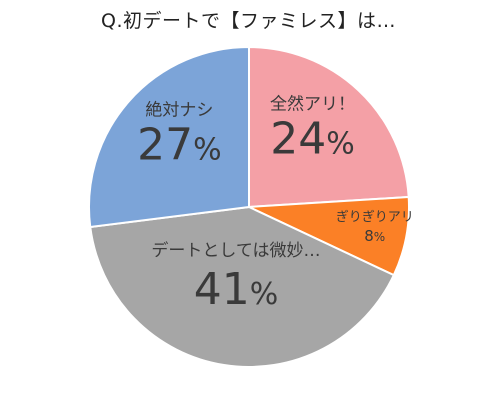 The width and height of the screenshot is (497, 410). Describe the element at coordinates (375, 217) in the screenshot. I see `slice-label-2: ぎりぎりアリ` at that location.